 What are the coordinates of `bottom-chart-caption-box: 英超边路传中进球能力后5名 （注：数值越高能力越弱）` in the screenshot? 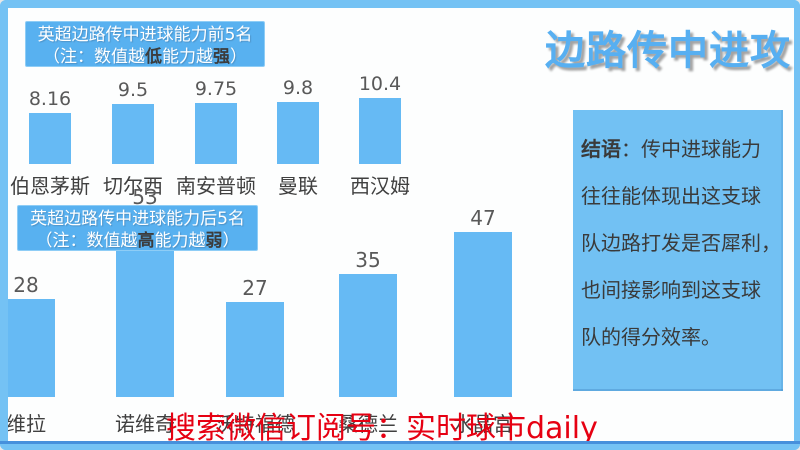 It's located at (137, 228).